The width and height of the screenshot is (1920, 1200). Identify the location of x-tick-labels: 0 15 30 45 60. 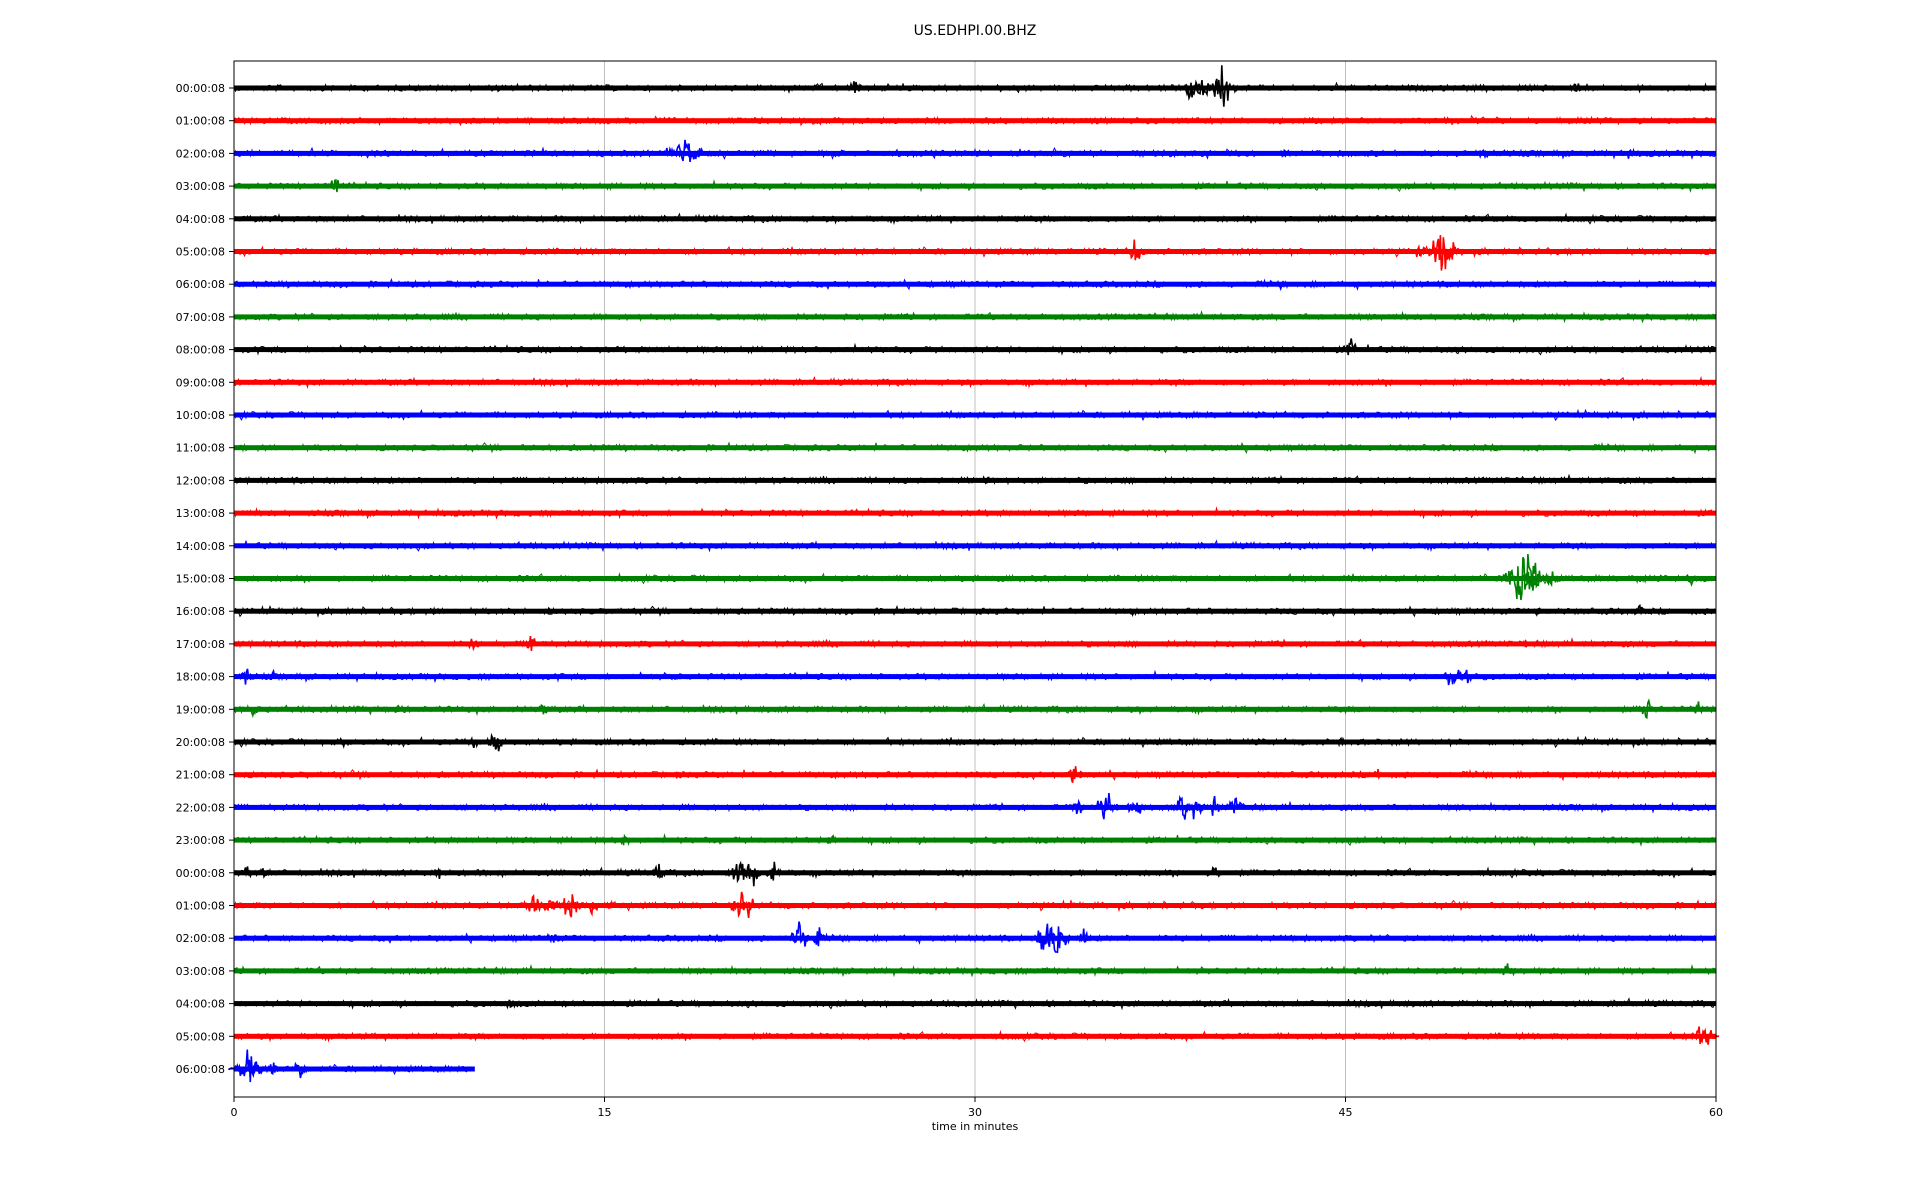
(977, 1108).